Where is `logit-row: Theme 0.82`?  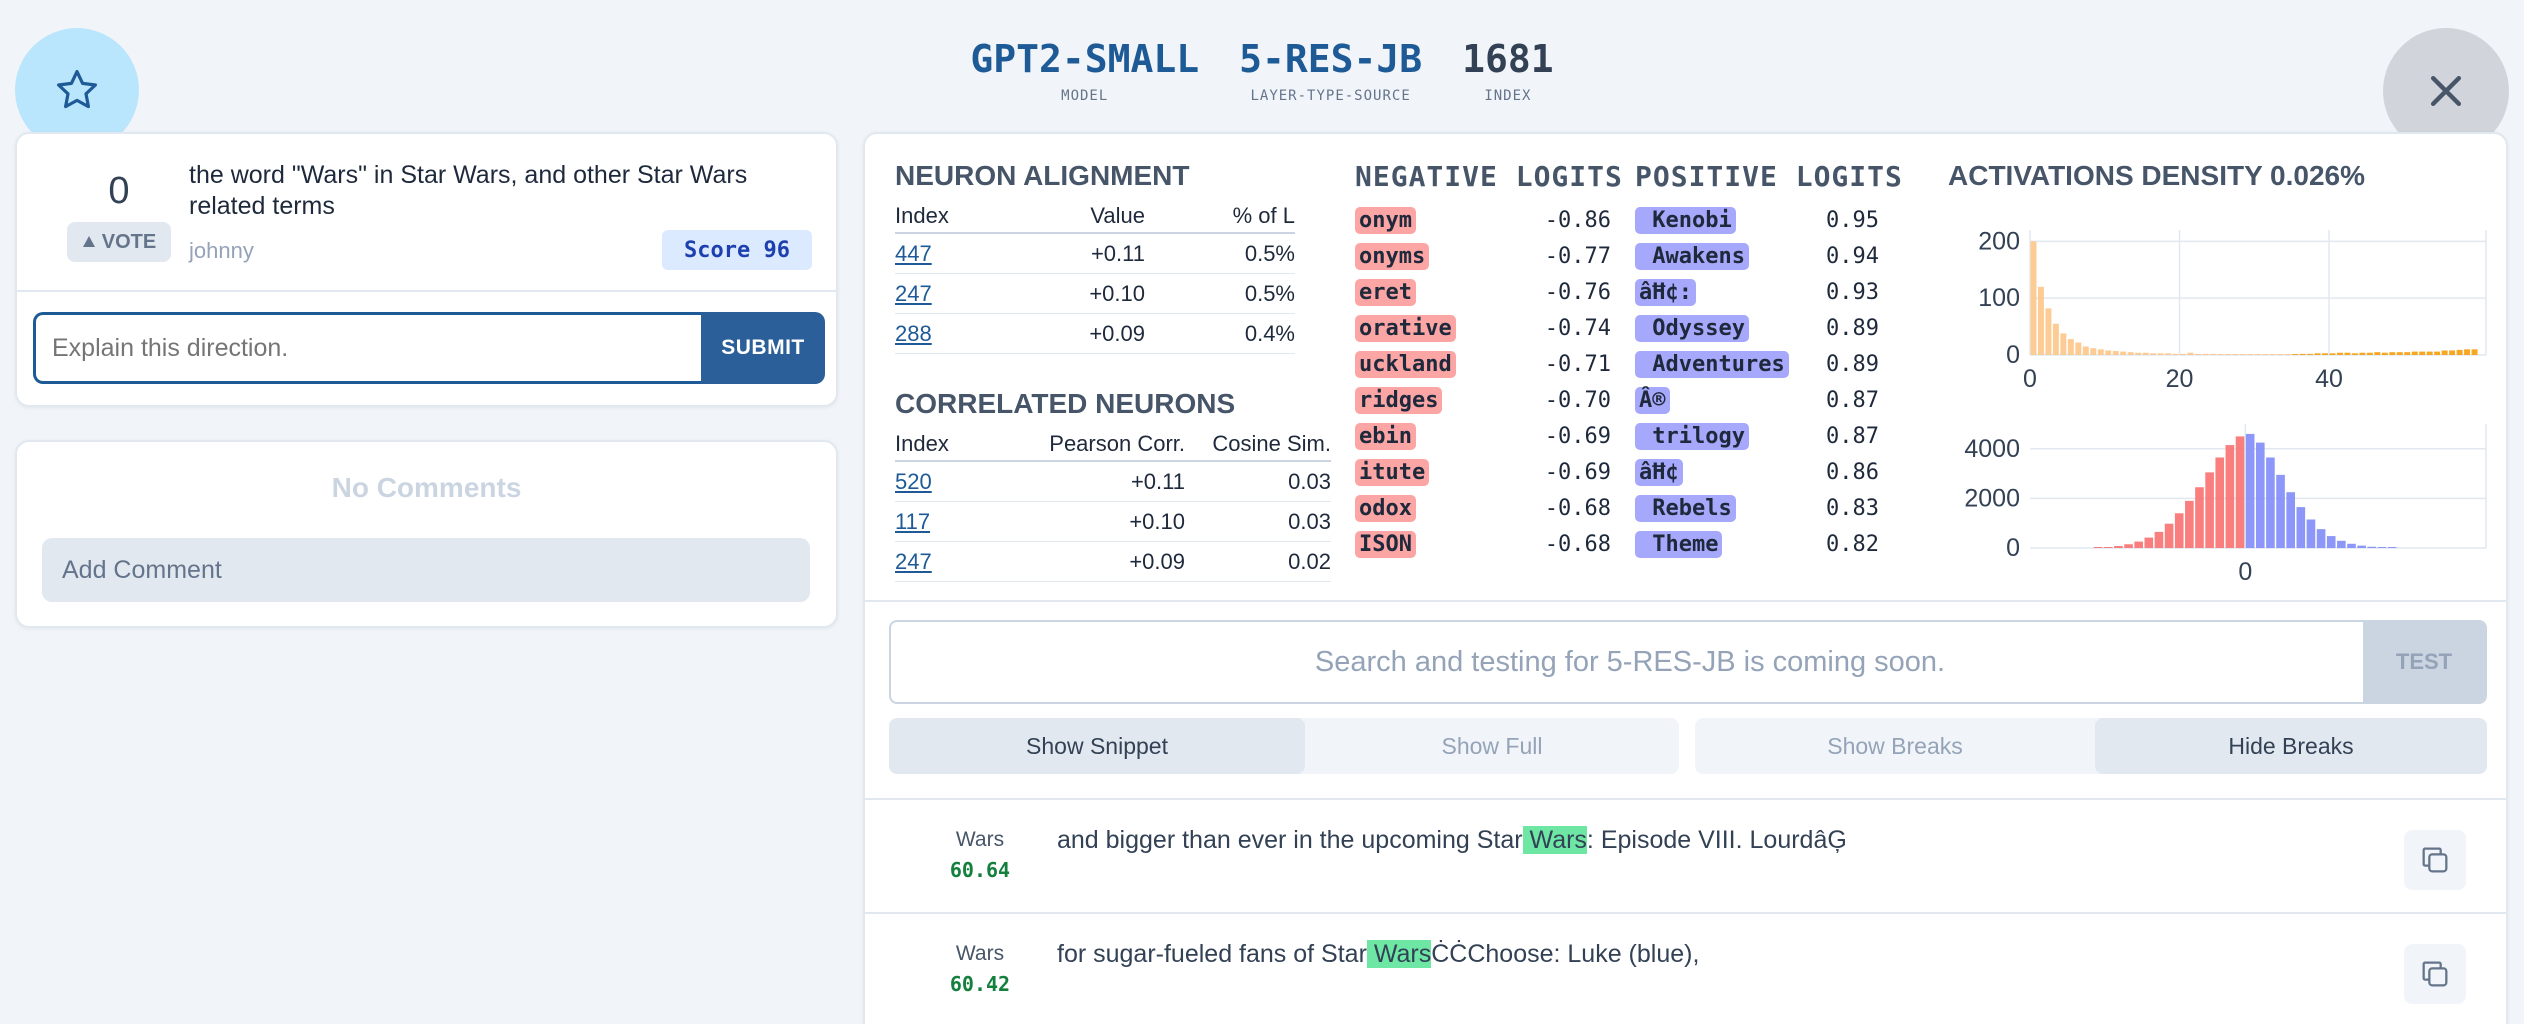
logit-row: Theme 0.82 is located at coordinates (1763, 544).